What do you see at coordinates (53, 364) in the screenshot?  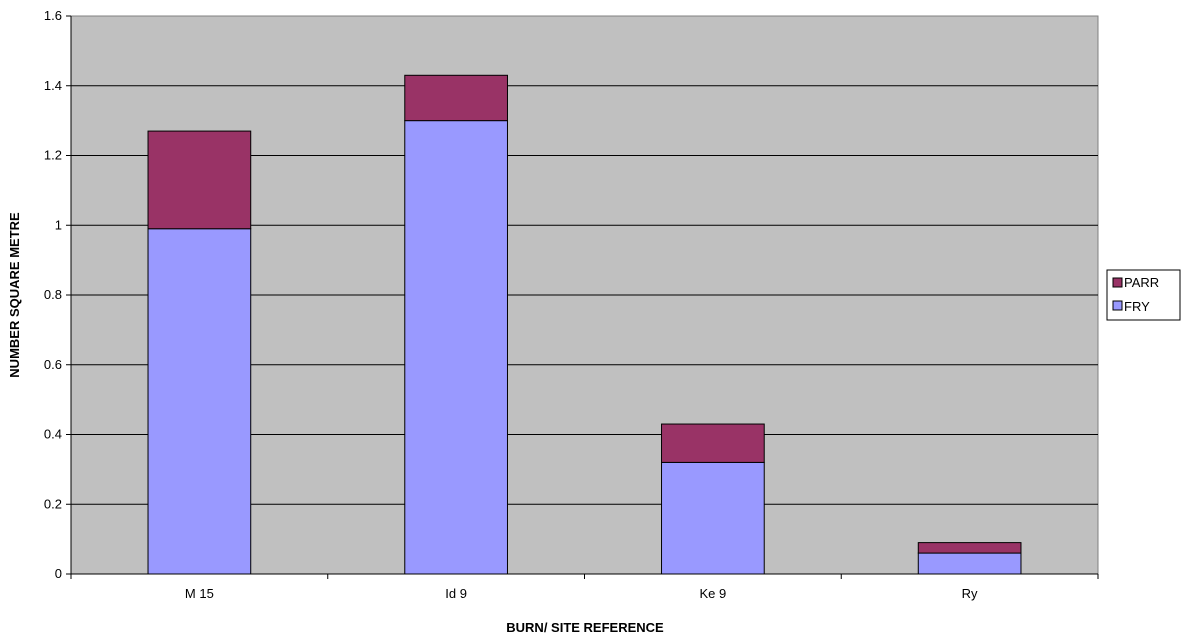 I see `y-tick-label: 0.6` at bounding box center [53, 364].